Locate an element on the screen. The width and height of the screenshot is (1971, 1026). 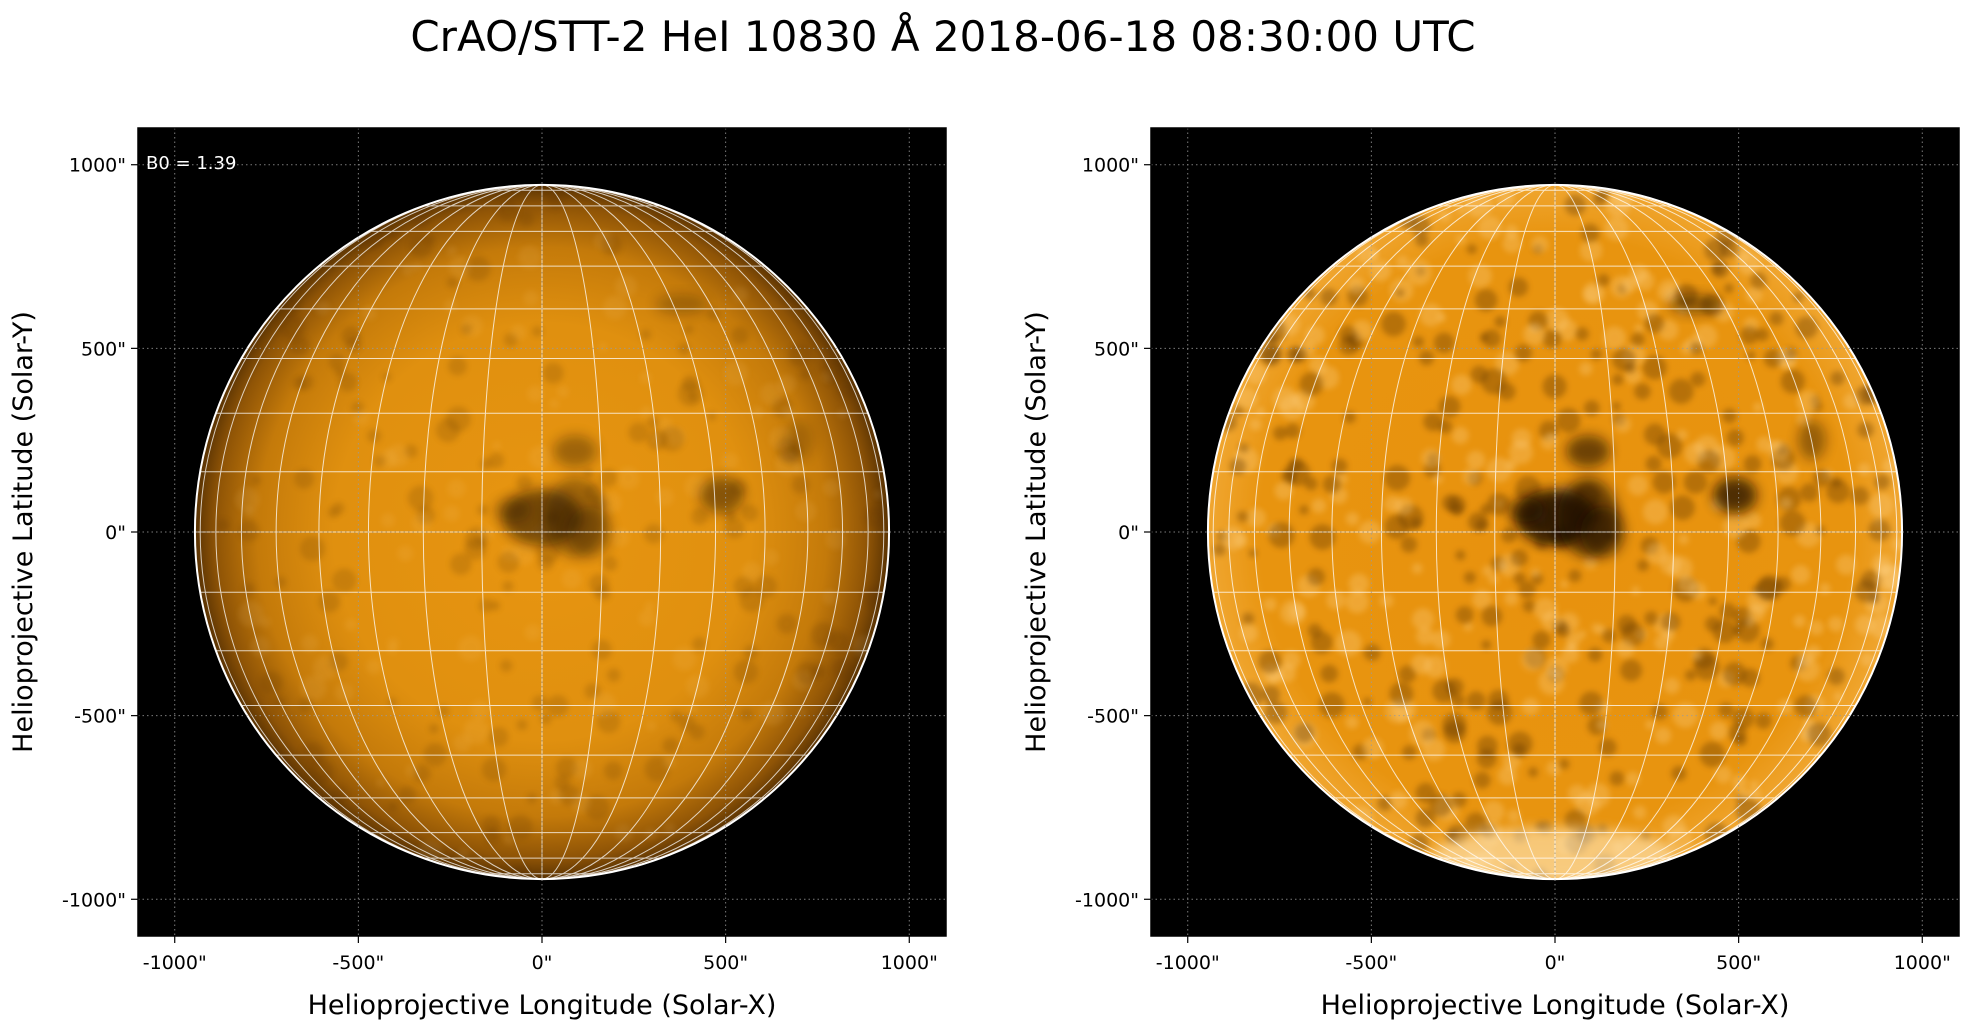
x-tick-label-right: -1000" is located at coordinates (1188, 963).